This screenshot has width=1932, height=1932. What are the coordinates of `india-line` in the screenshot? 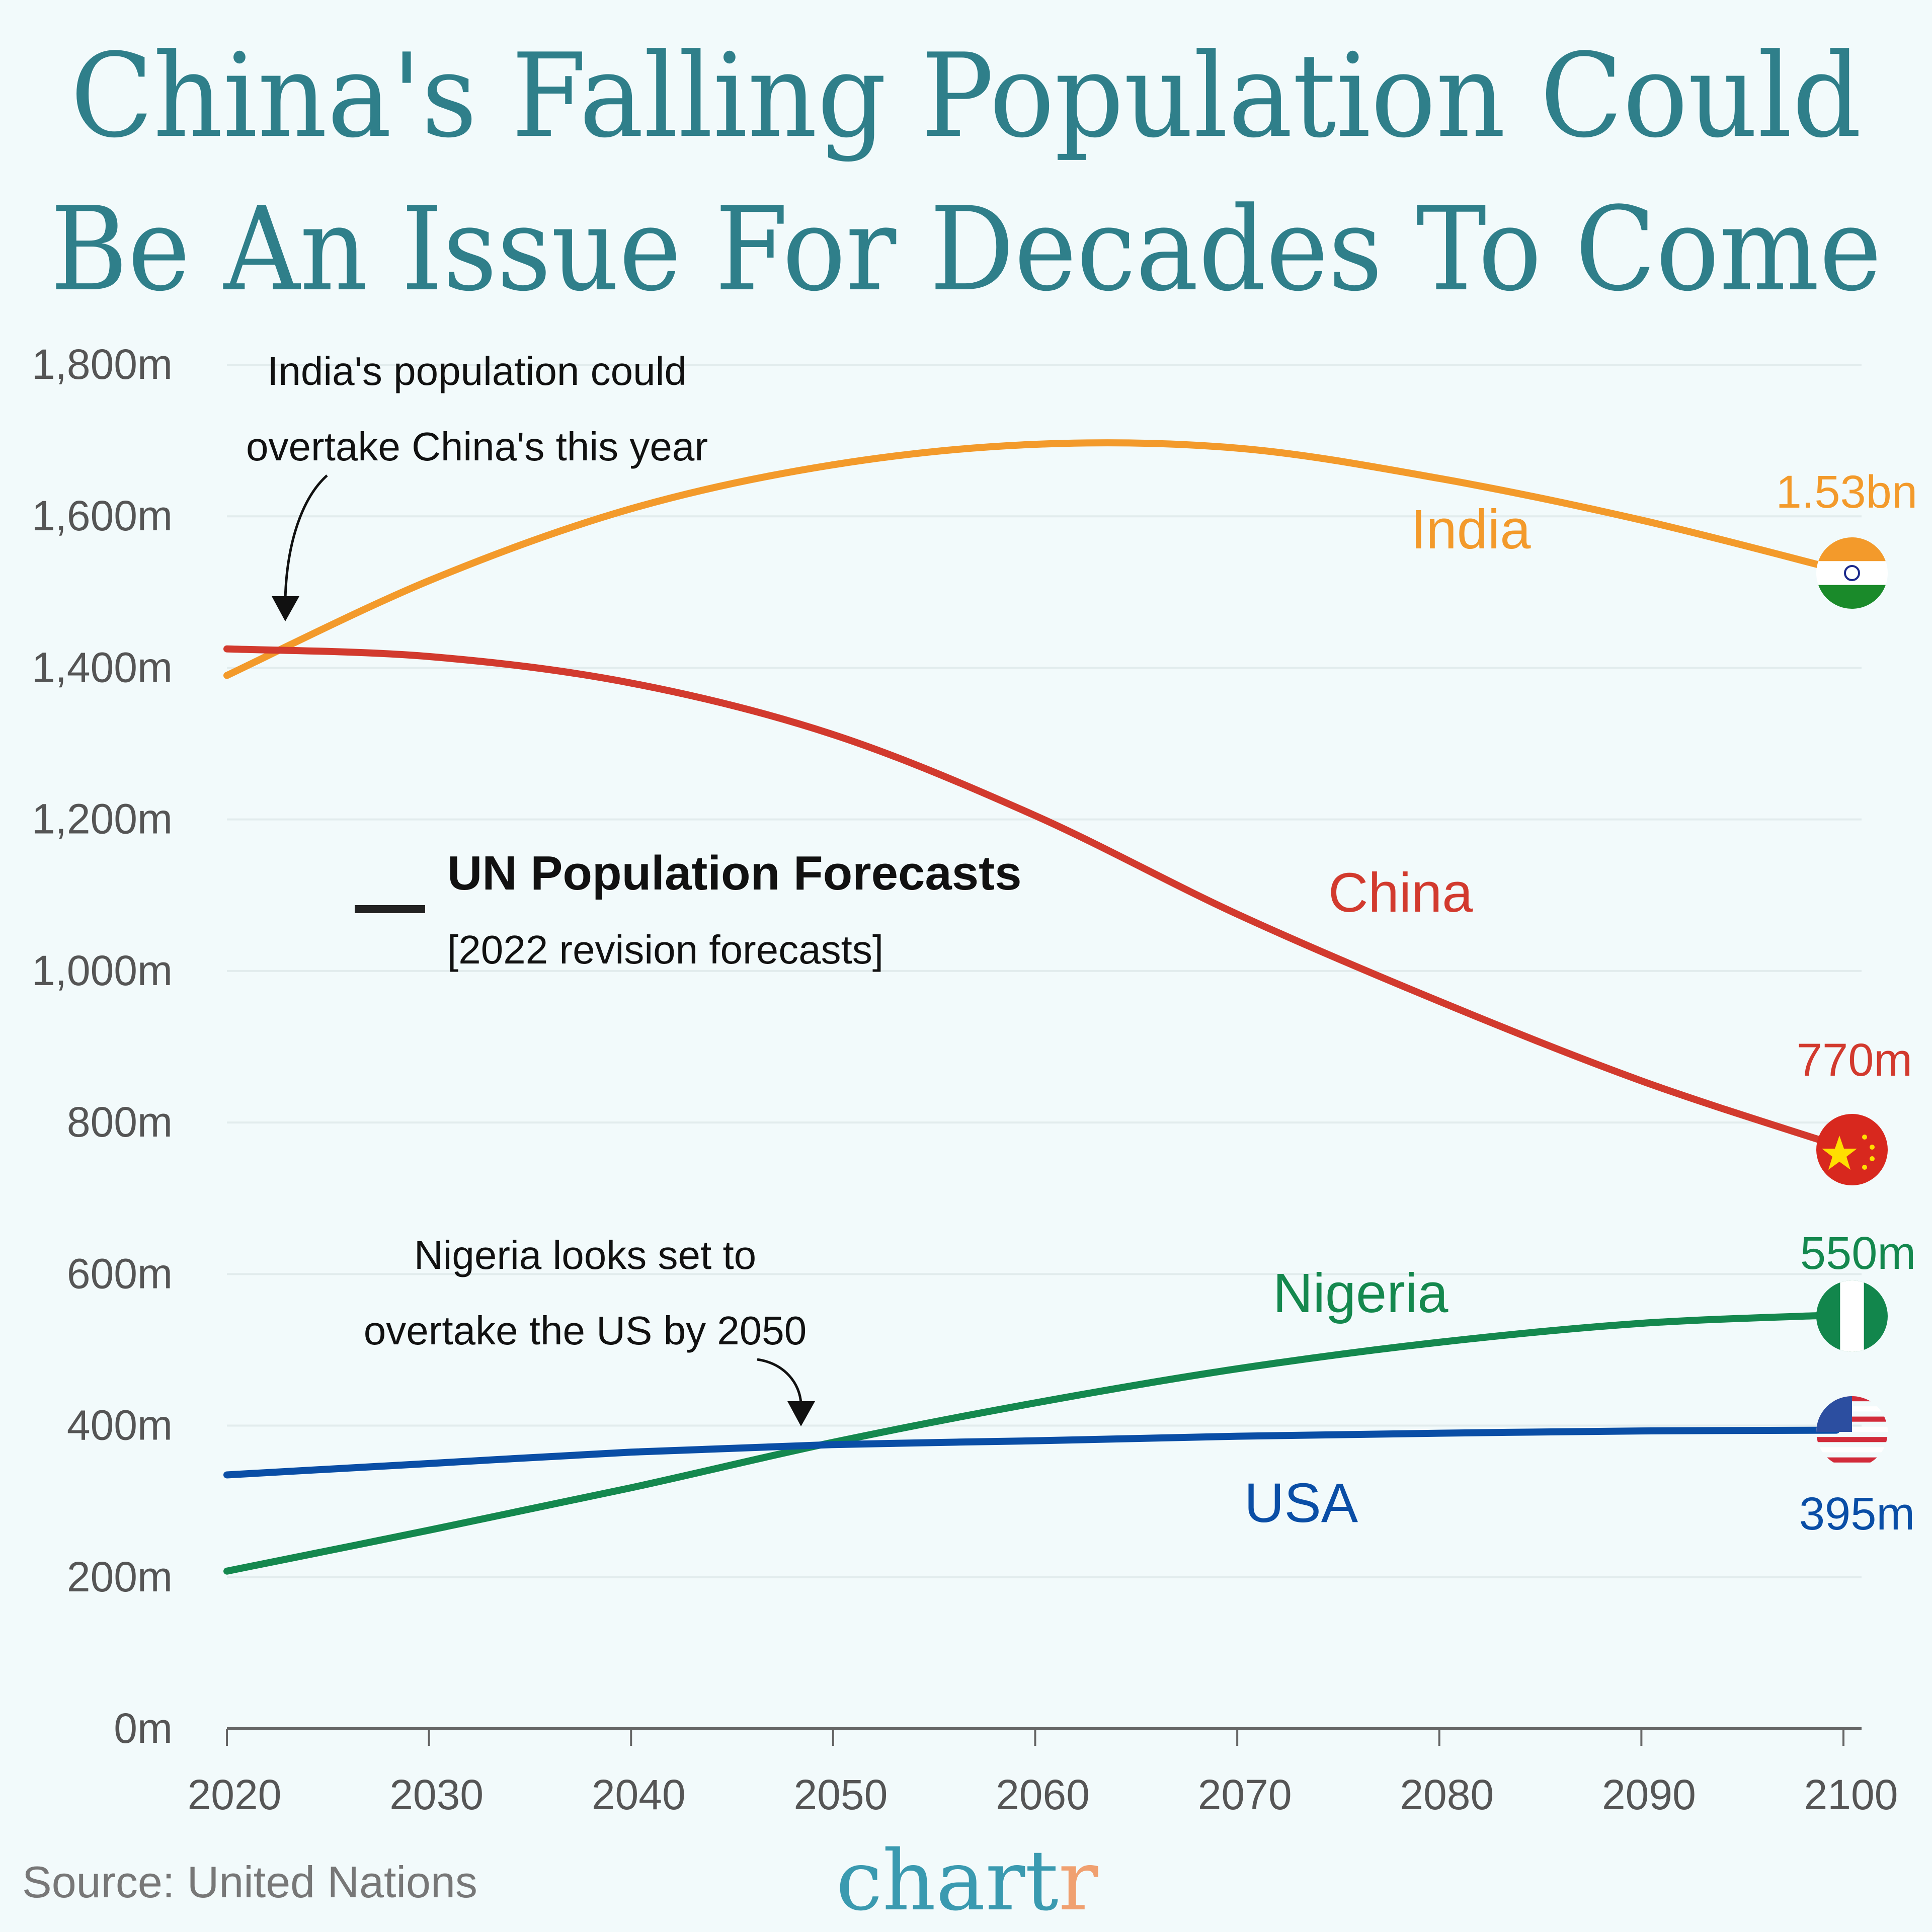 It's located at (1032, 559).